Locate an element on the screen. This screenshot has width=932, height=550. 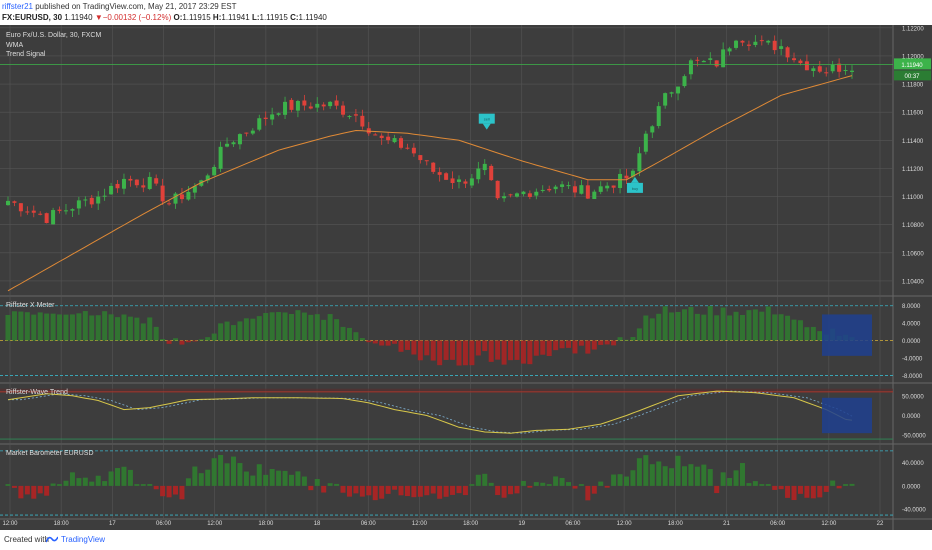
down-arrow-icon: ▼ is located at coordinates (98, 17).